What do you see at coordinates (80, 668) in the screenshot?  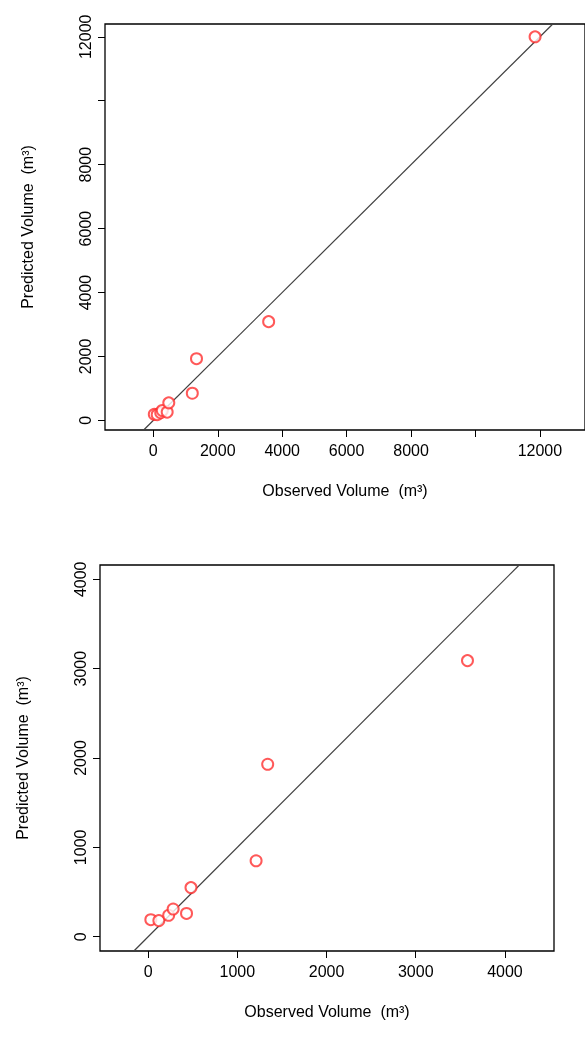 I see `y-tick-label: 3000` at bounding box center [80, 668].